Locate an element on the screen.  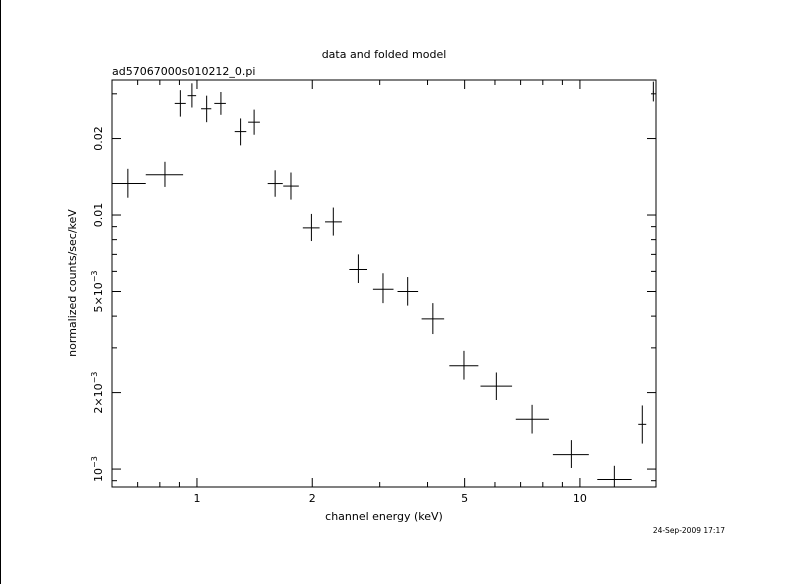
x-tick-label: 2 is located at coordinates (312, 498).